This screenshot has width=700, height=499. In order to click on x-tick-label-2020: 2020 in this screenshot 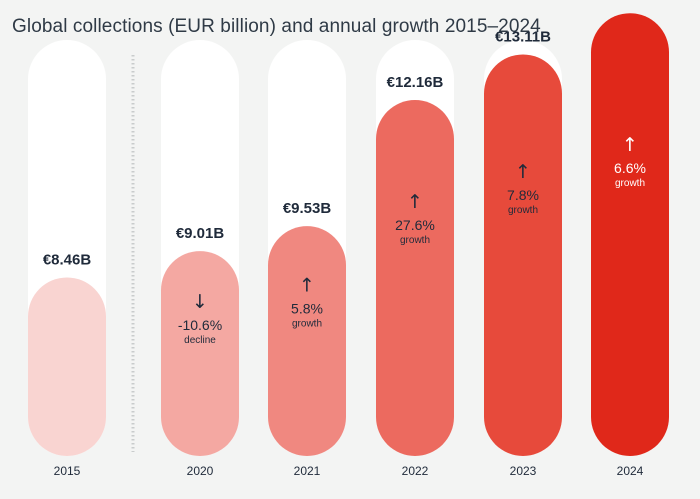, I will do `click(200, 471)`.